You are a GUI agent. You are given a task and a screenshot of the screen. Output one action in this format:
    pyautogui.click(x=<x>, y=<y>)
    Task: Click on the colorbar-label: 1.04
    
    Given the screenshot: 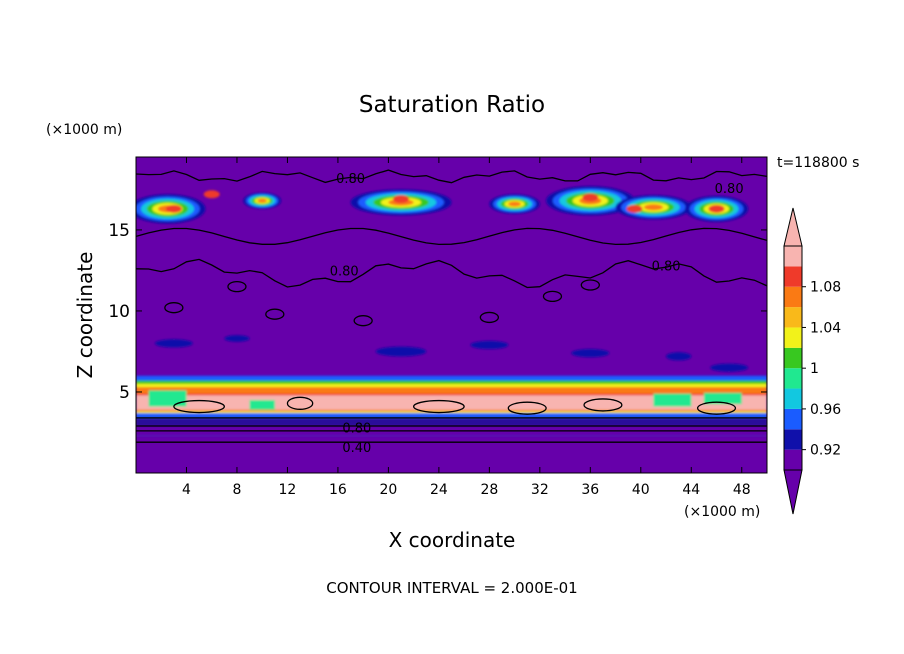 What is the action you would take?
    pyautogui.click(x=825, y=328)
    